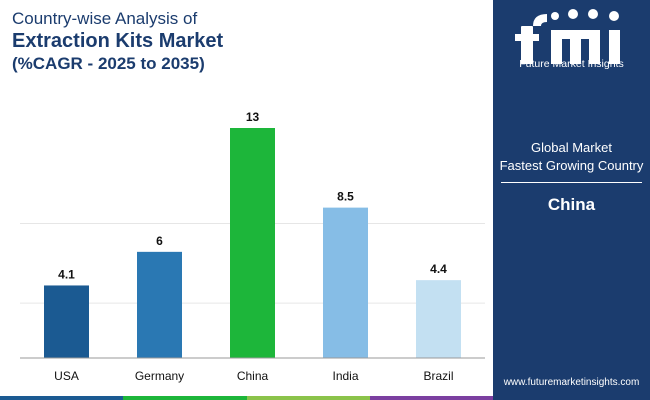 Image resolution: width=650 pixels, height=400 pixels. Describe the element at coordinates (108, 63) in the screenshot. I see `title-line-3: (%CAGR - 2025 to 2035)` at that location.